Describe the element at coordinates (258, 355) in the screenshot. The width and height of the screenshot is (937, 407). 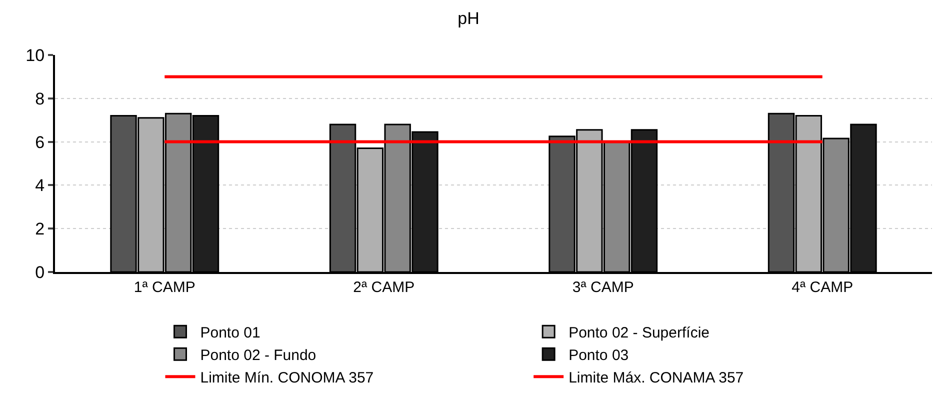
I see `legend-label: Ponto 02 - Fundo` at that location.